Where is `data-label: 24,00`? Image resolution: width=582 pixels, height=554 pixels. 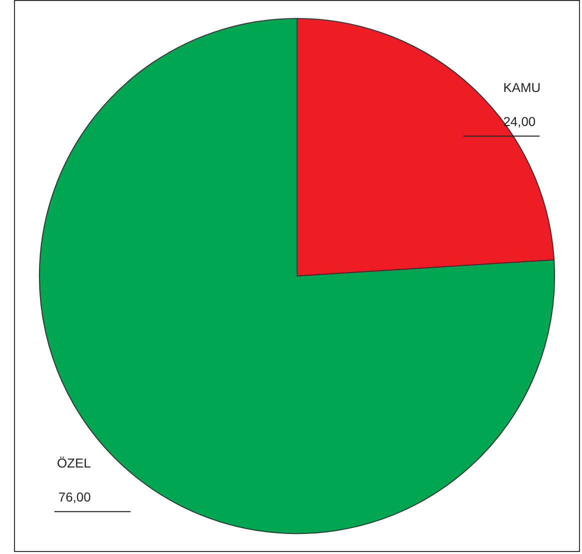
data-label: 24,00 is located at coordinates (519, 122).